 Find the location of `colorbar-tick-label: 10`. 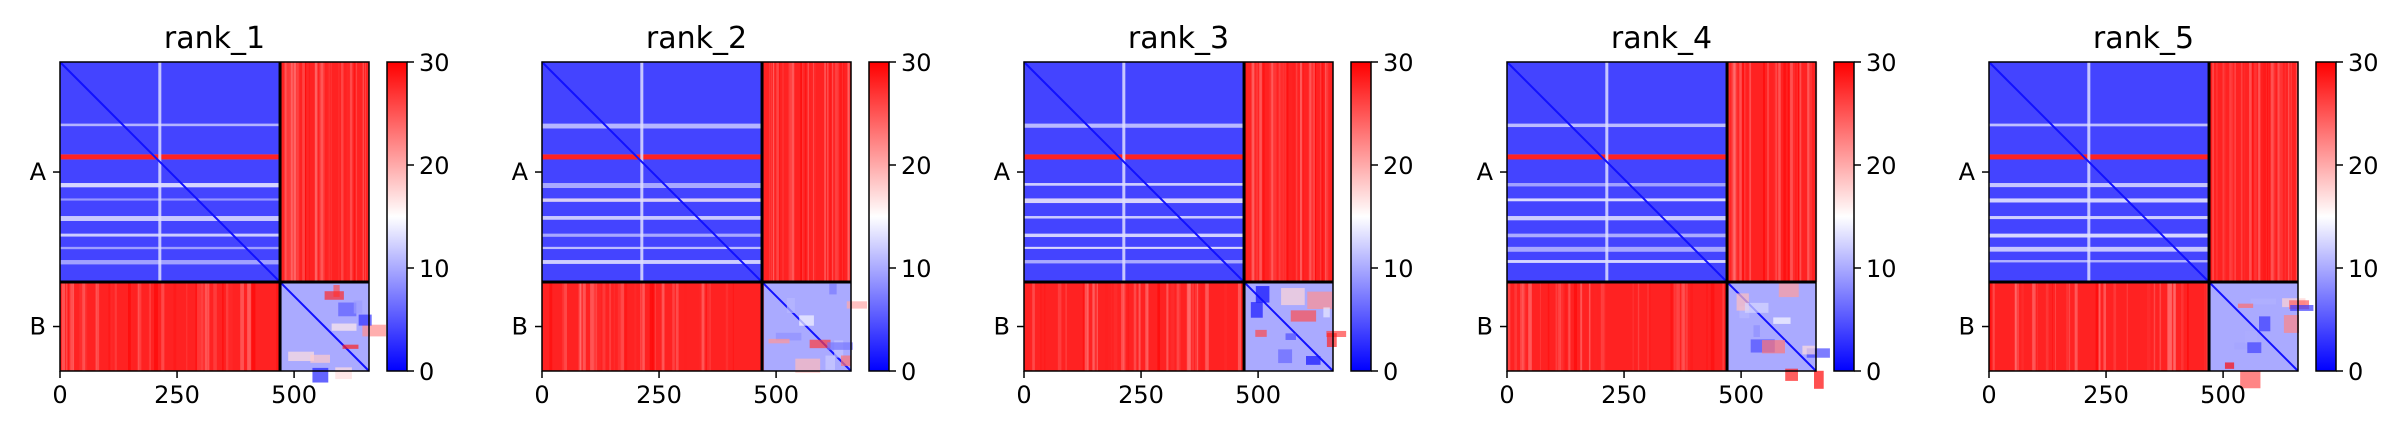

colorbar-tick-label: 10 is located at coordinates (434, 269).